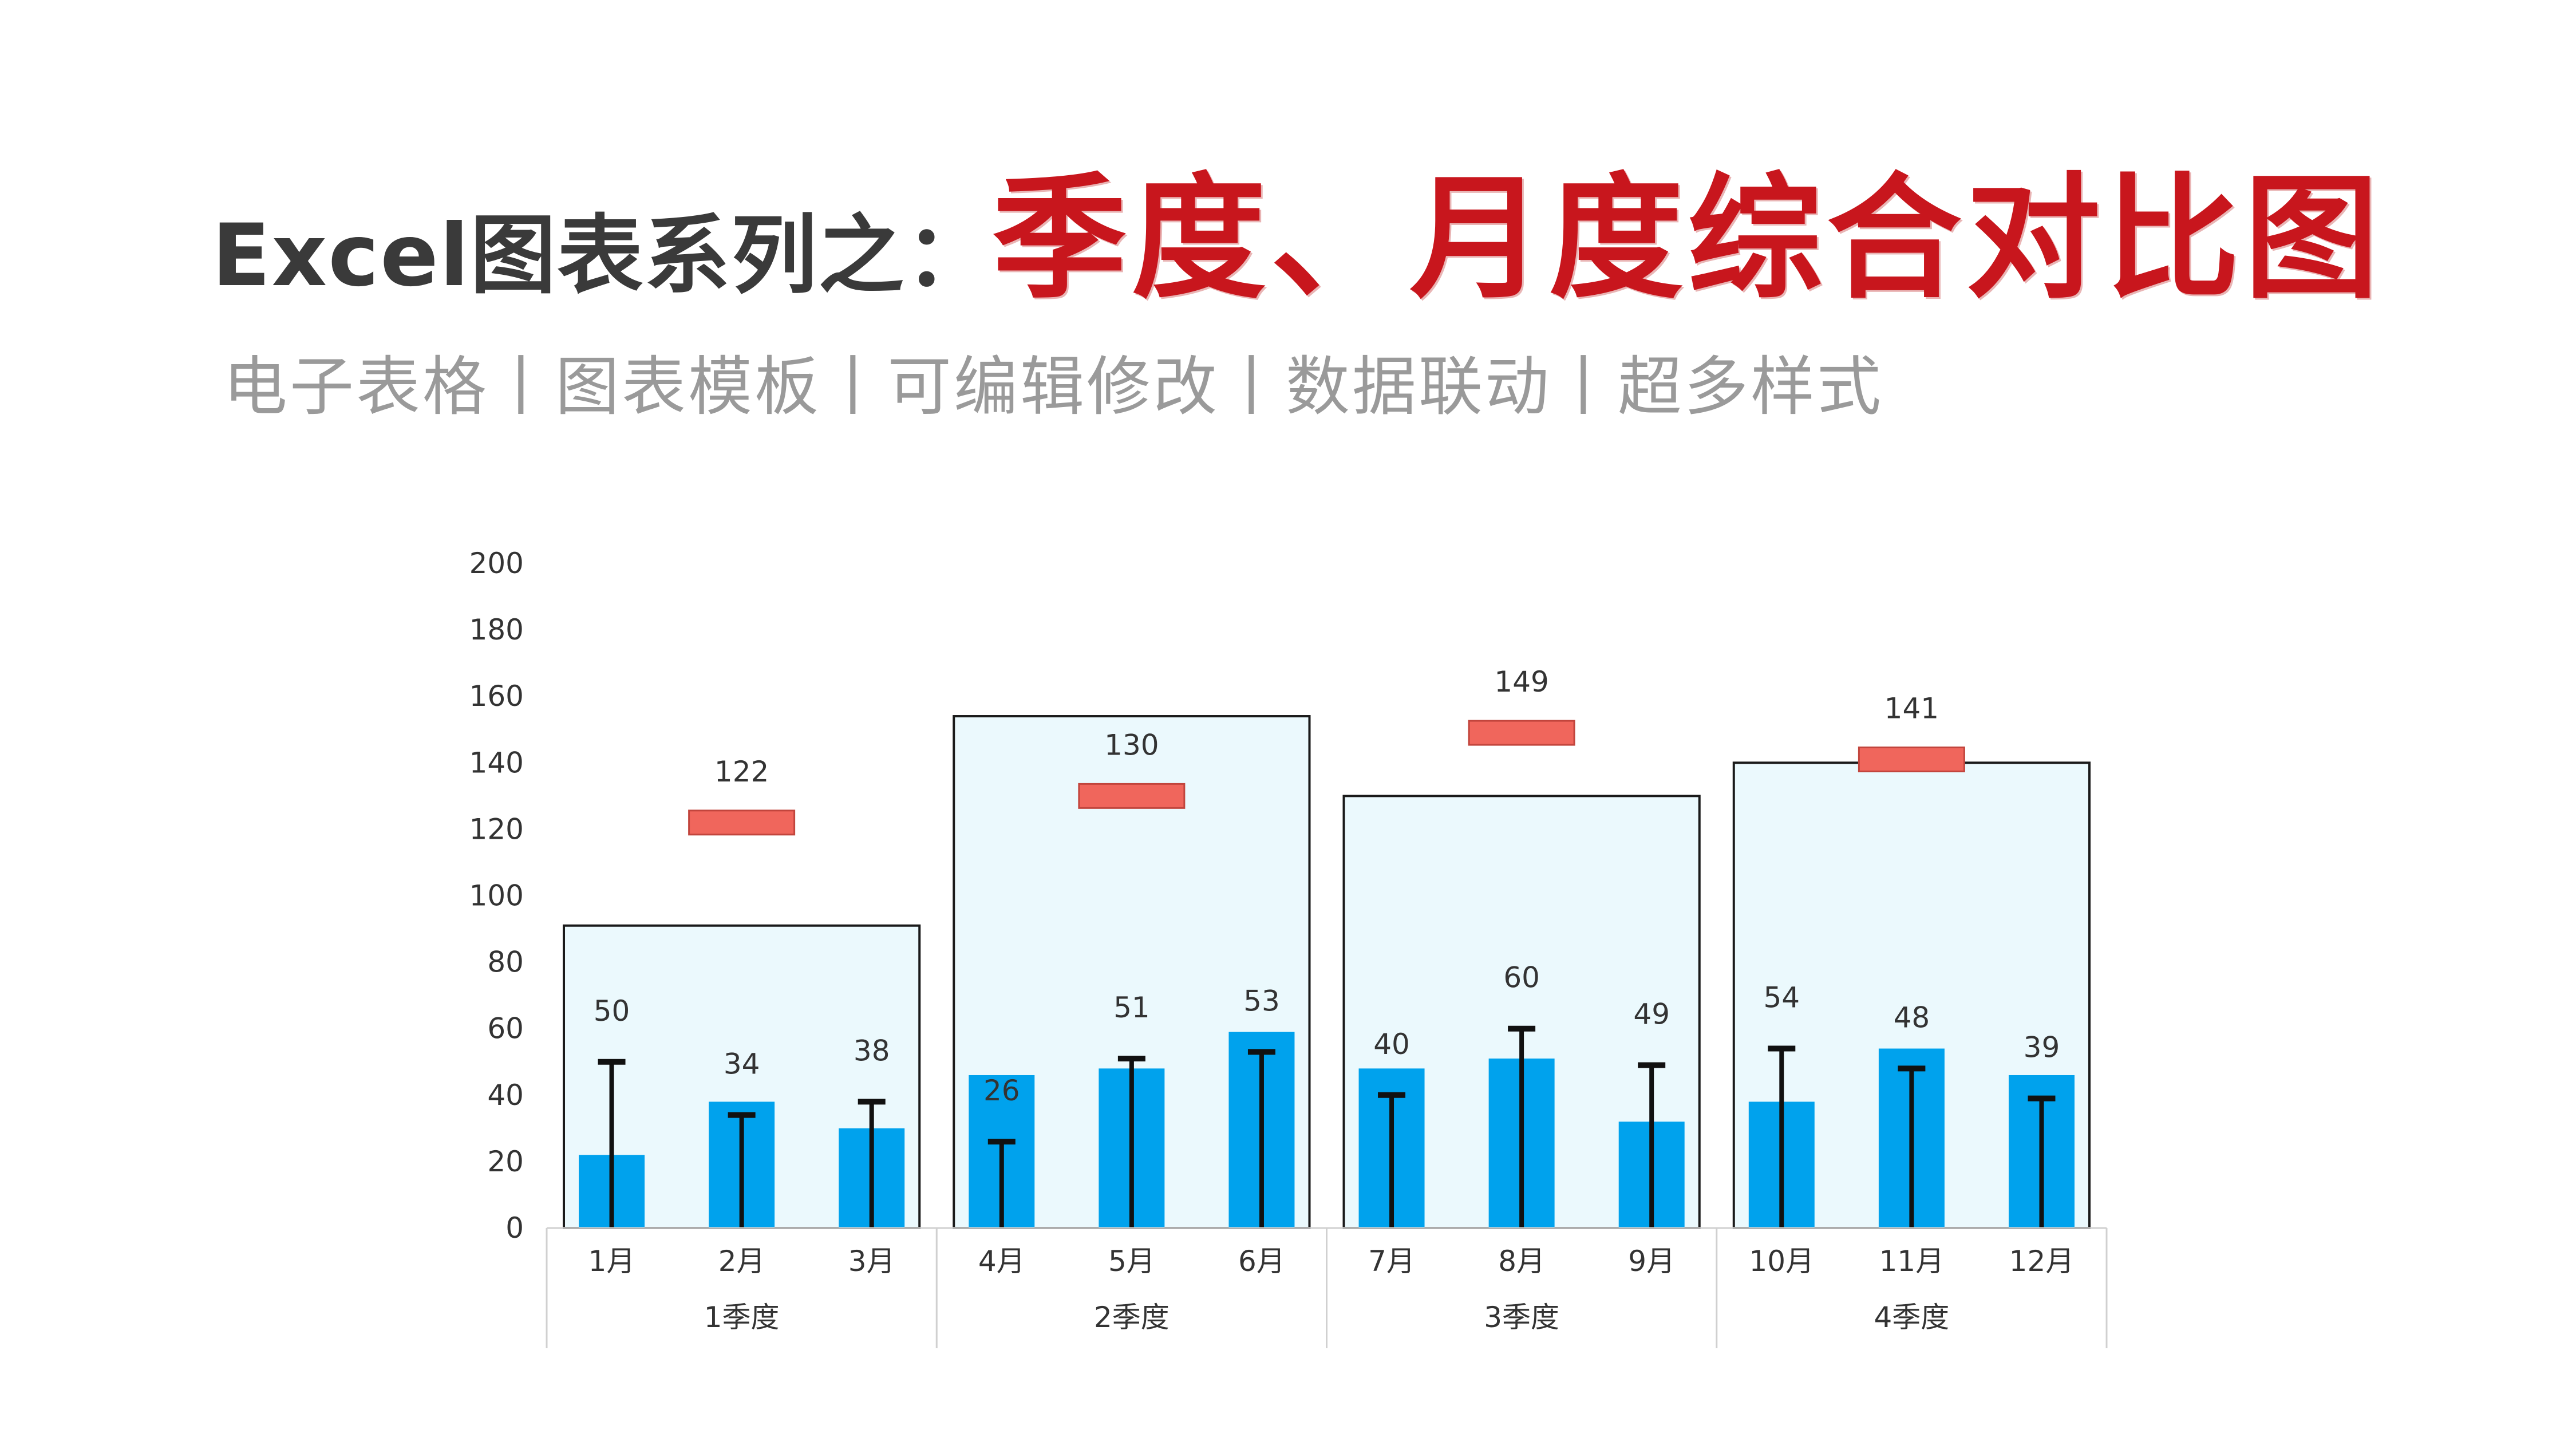 The image size is (2576, 1449). What do you see at coordinates (496, 563) in the screenshot?
I see `y-tick-label: 200` at bounding box center [496, 563].